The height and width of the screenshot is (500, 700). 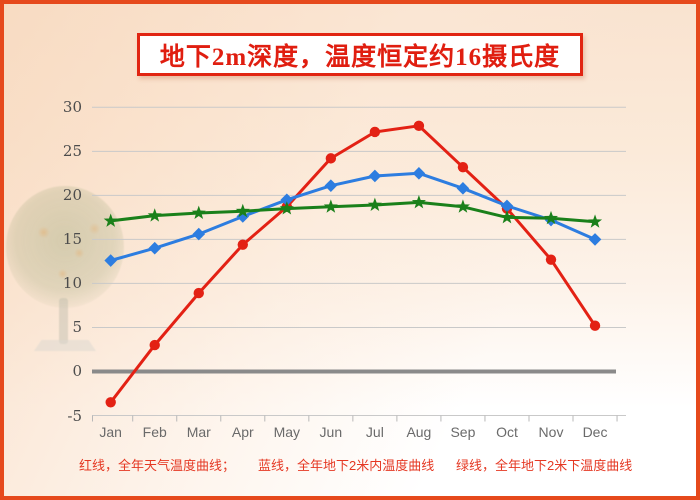 I want to click on x-axis-label: May, so click(x=287, y=432).